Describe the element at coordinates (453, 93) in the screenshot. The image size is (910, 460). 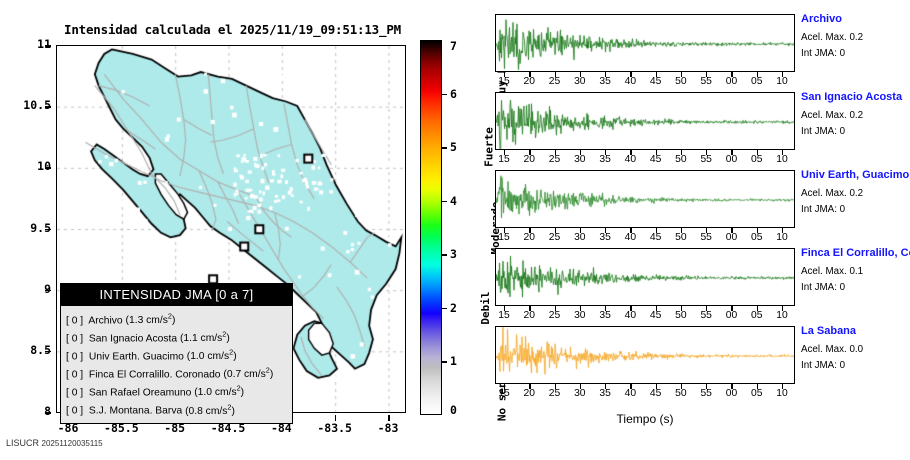
I see `colorbar-tick-label: 6` at that location.